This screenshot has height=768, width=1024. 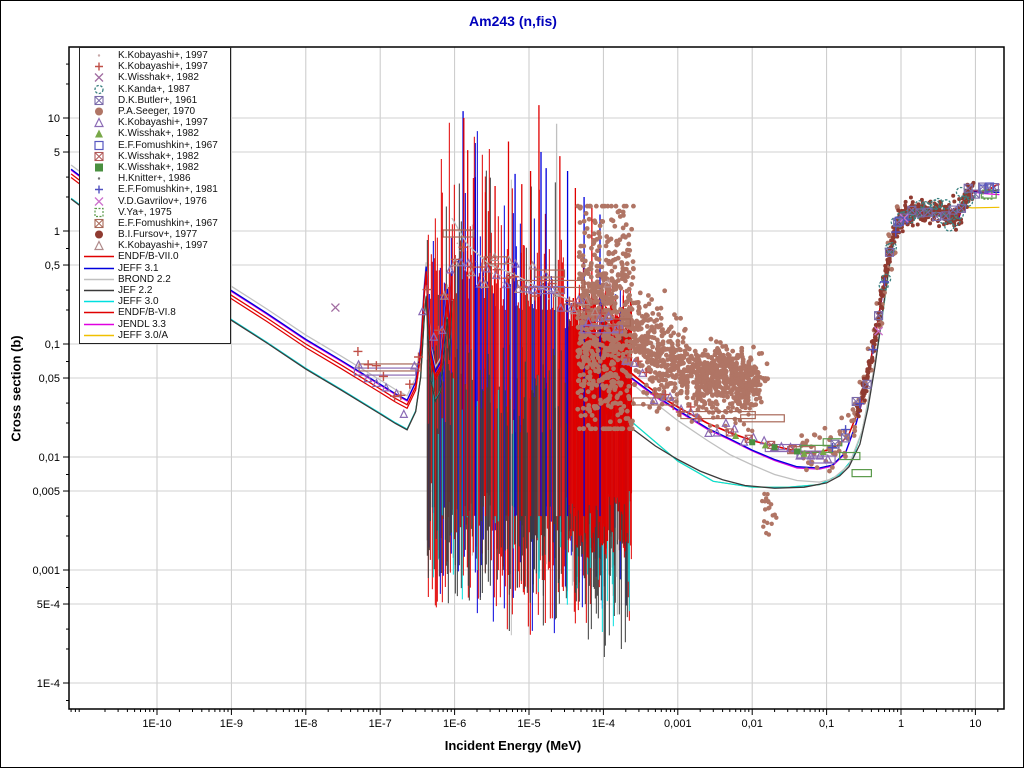 I want to click on svg-text: 1E-7, so click(x=380, y=724).